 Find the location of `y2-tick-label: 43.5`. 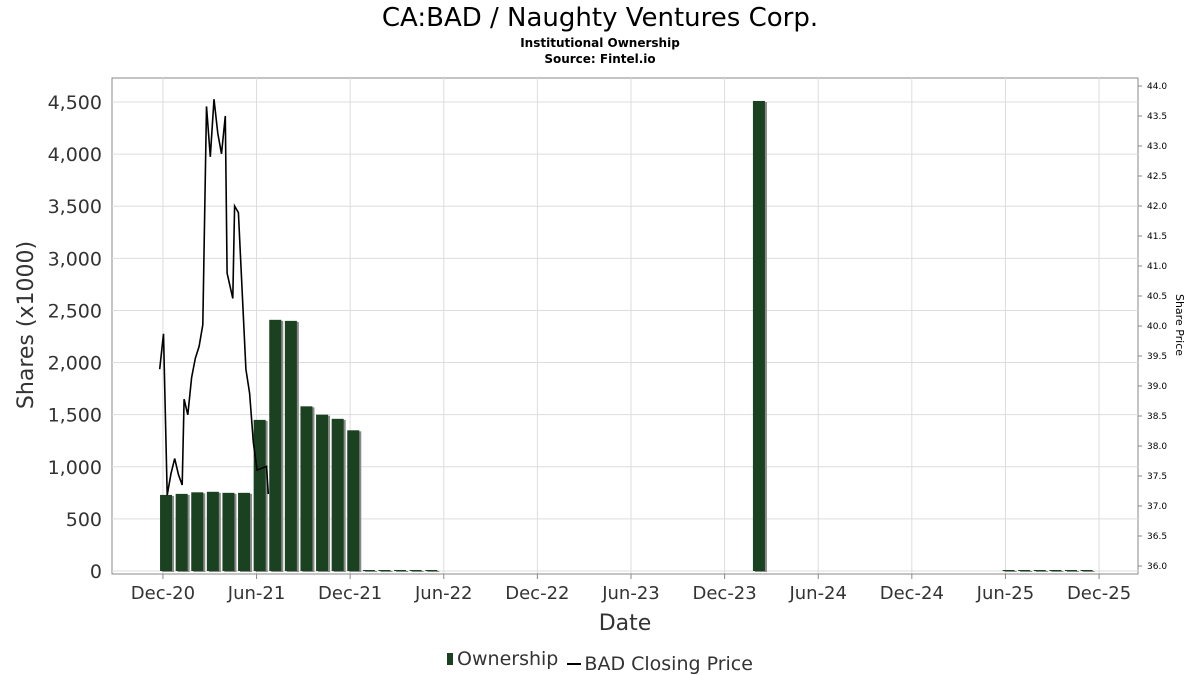

y2-tick-label: 43.5 is located at coordinates (1157, 117).